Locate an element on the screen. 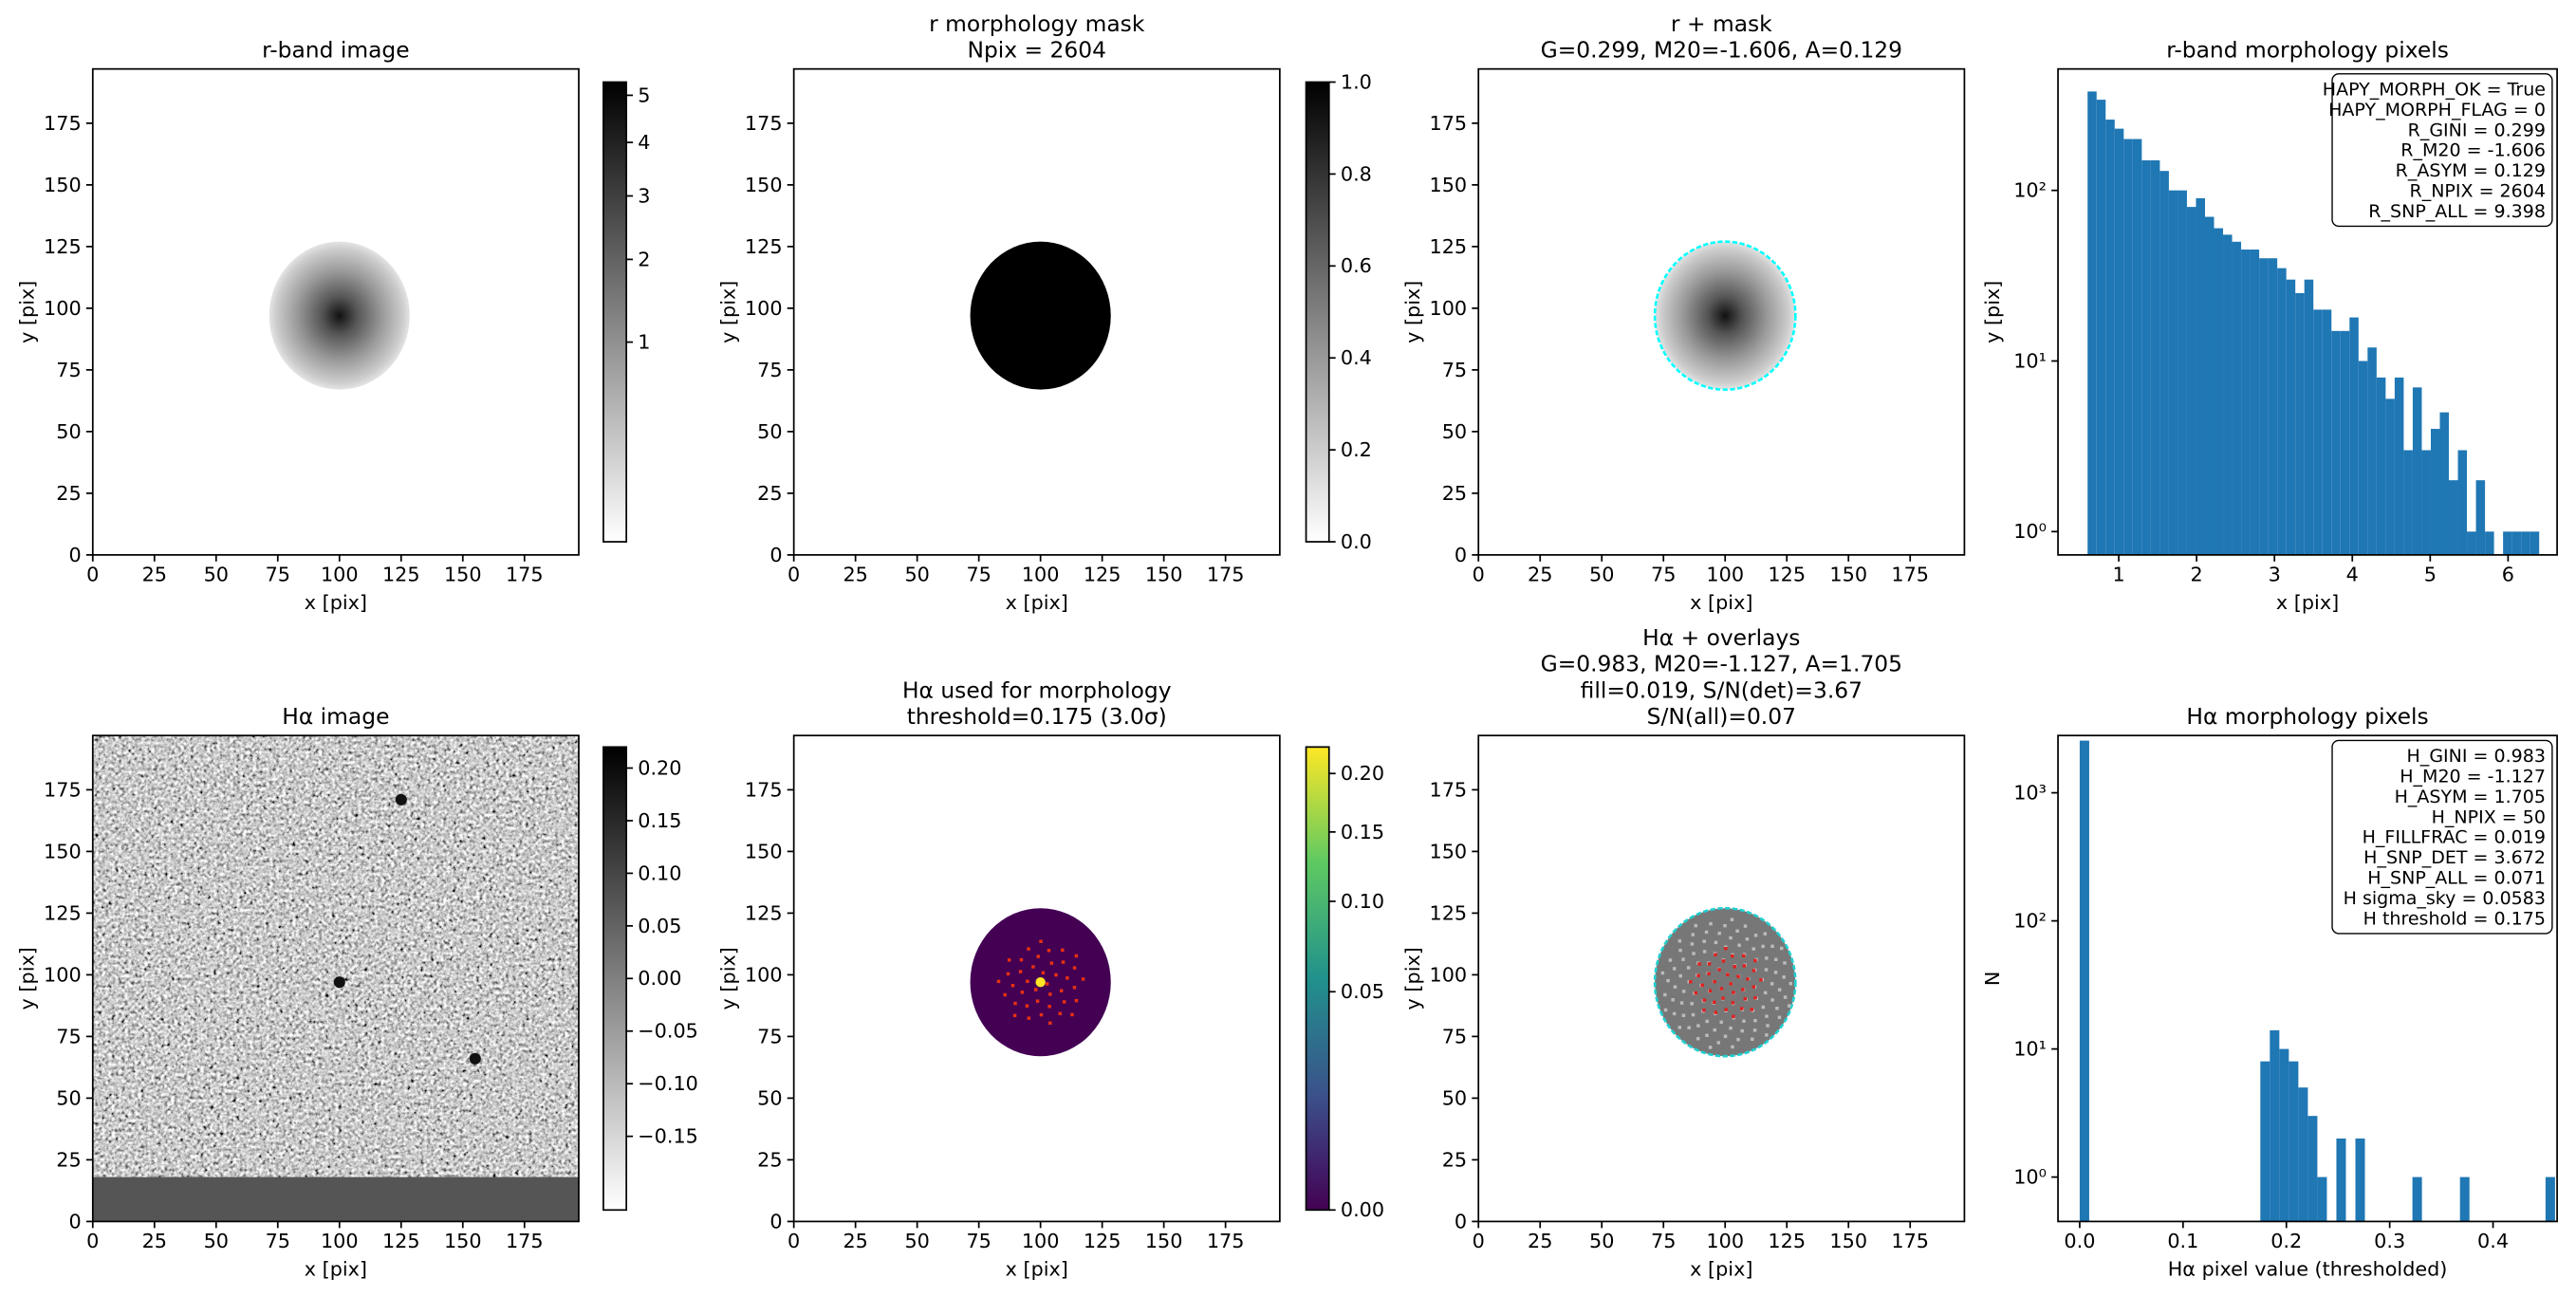  x-tick-label: 6 is located at coordinates (2508, 575).